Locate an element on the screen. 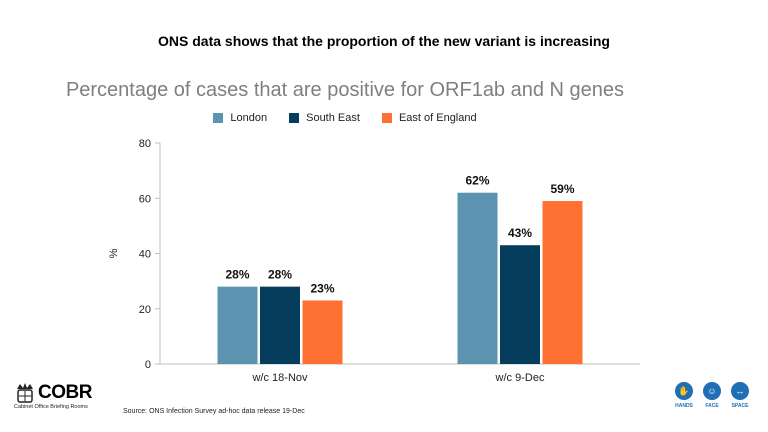 This screenshot has width=768, height=432. legend-swatch-south-east is located at coordinates (294, 118).